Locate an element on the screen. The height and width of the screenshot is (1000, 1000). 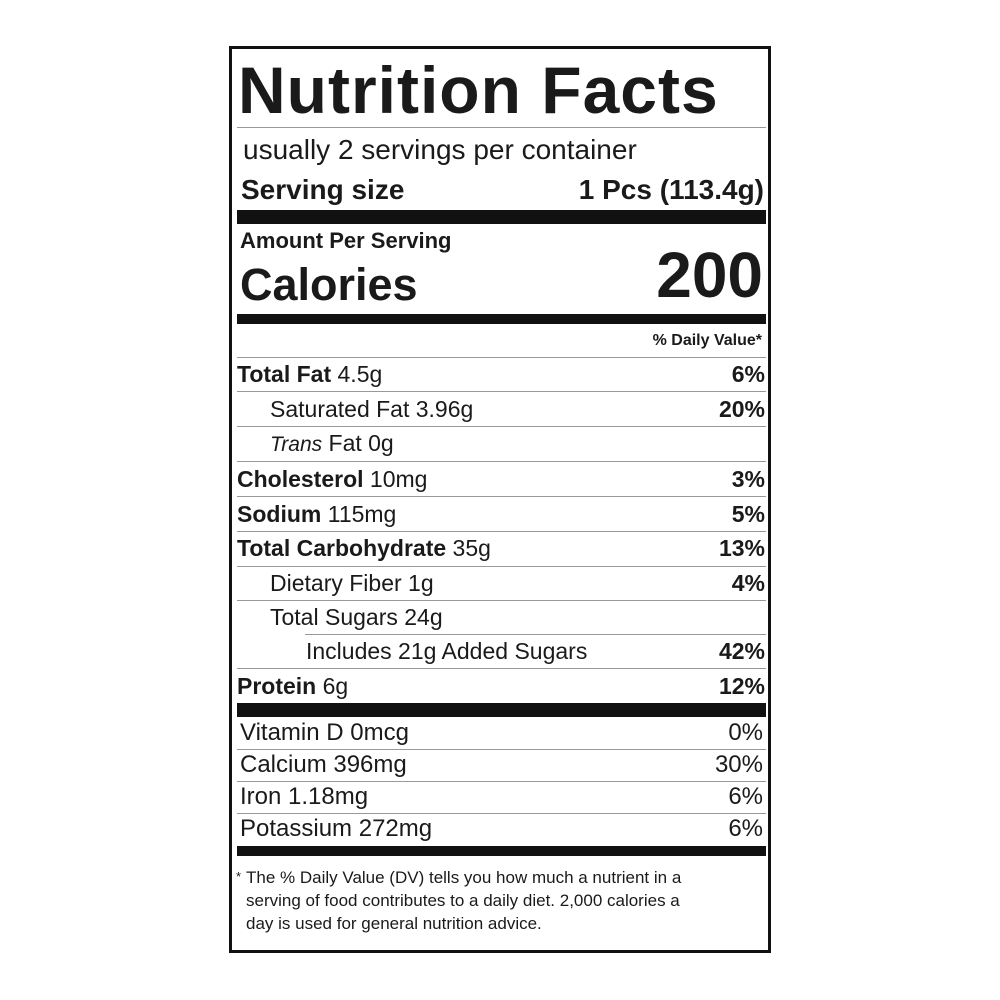
nutrient-dv: 42% is located at coordinates (741, 651).